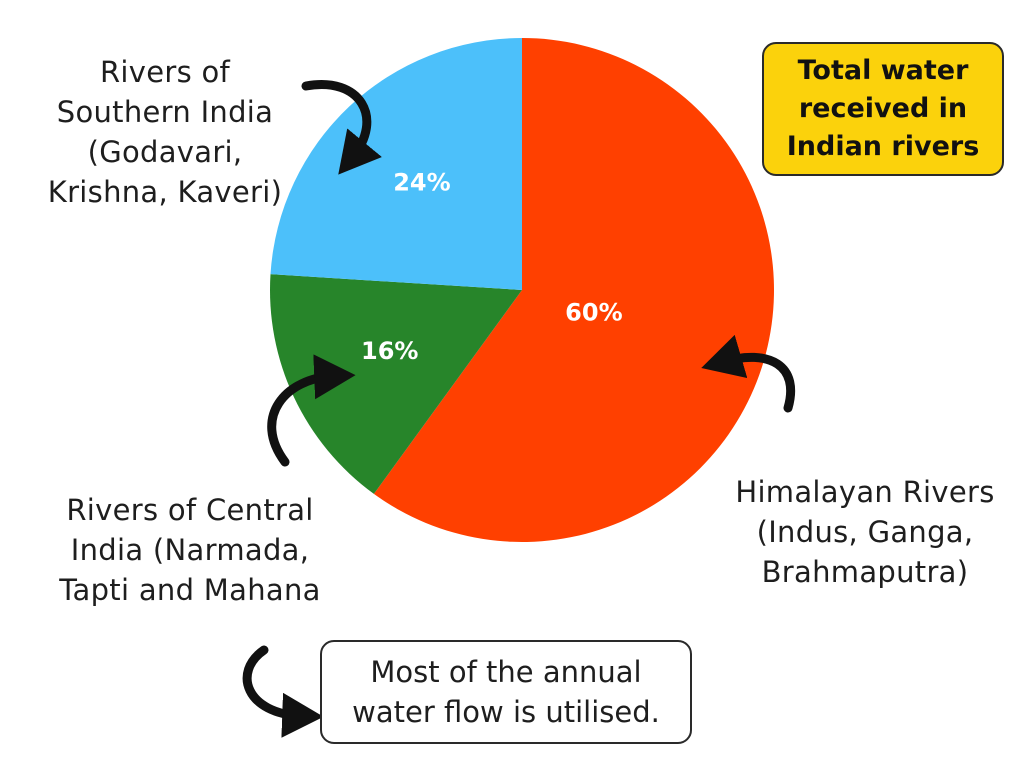 The width and height of the screenshot is (1024, 757). Describe the element at coordinates (165, 152) in the screenshot. I see `annotation-line: (Godavari,` at that location.